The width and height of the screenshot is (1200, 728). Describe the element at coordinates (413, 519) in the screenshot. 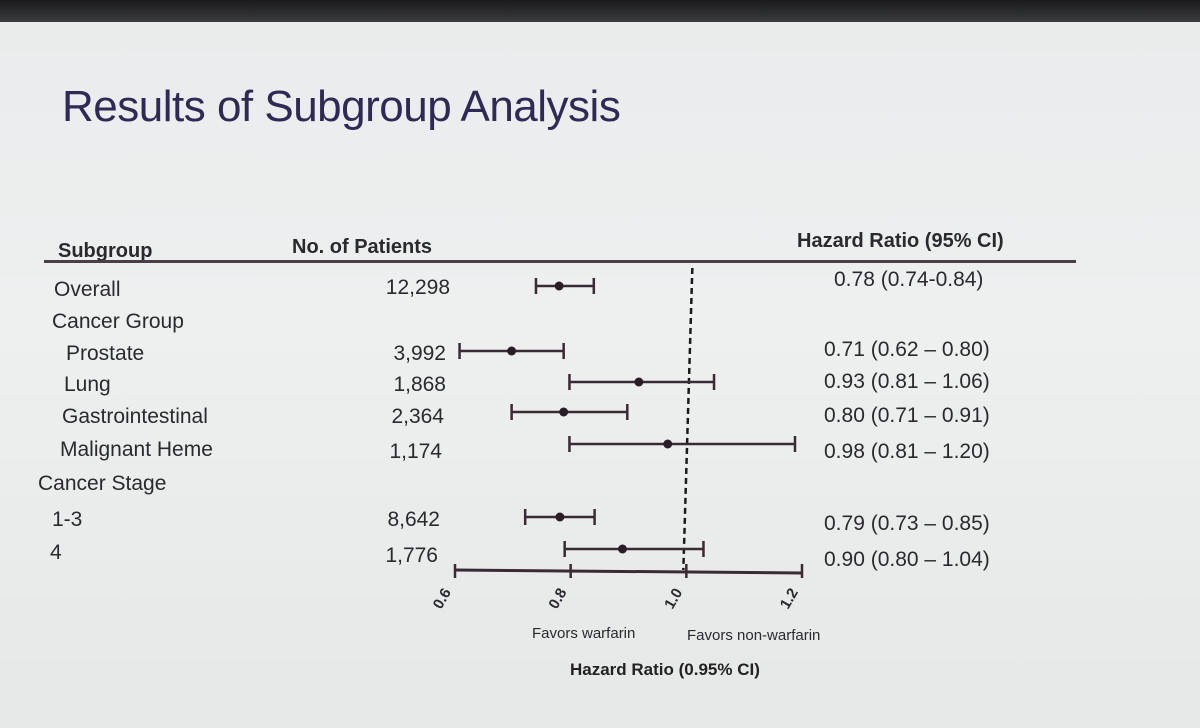

I see `patients-stage-1-3: 8,642` at that location.